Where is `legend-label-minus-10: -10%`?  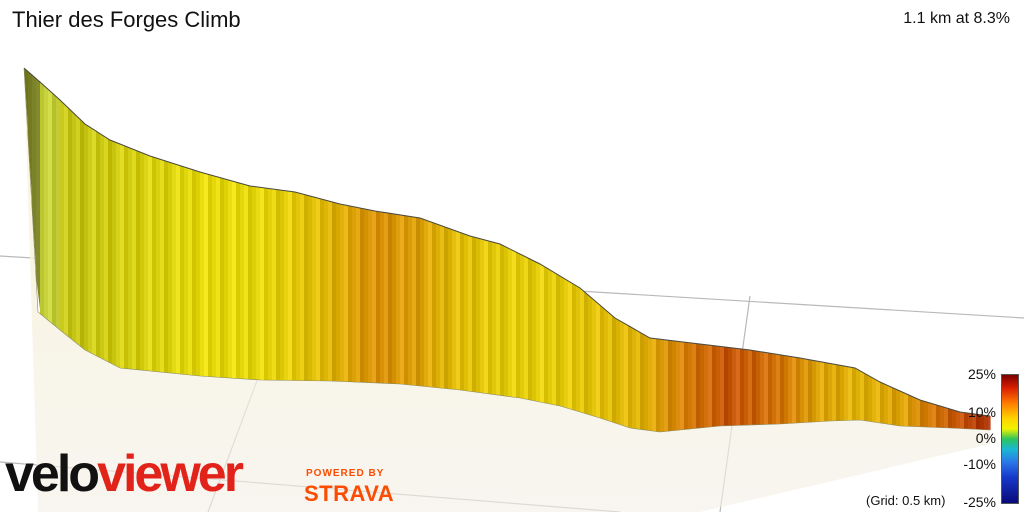 legend-label-minus-10: -10% is located at coordinates (979, 464).